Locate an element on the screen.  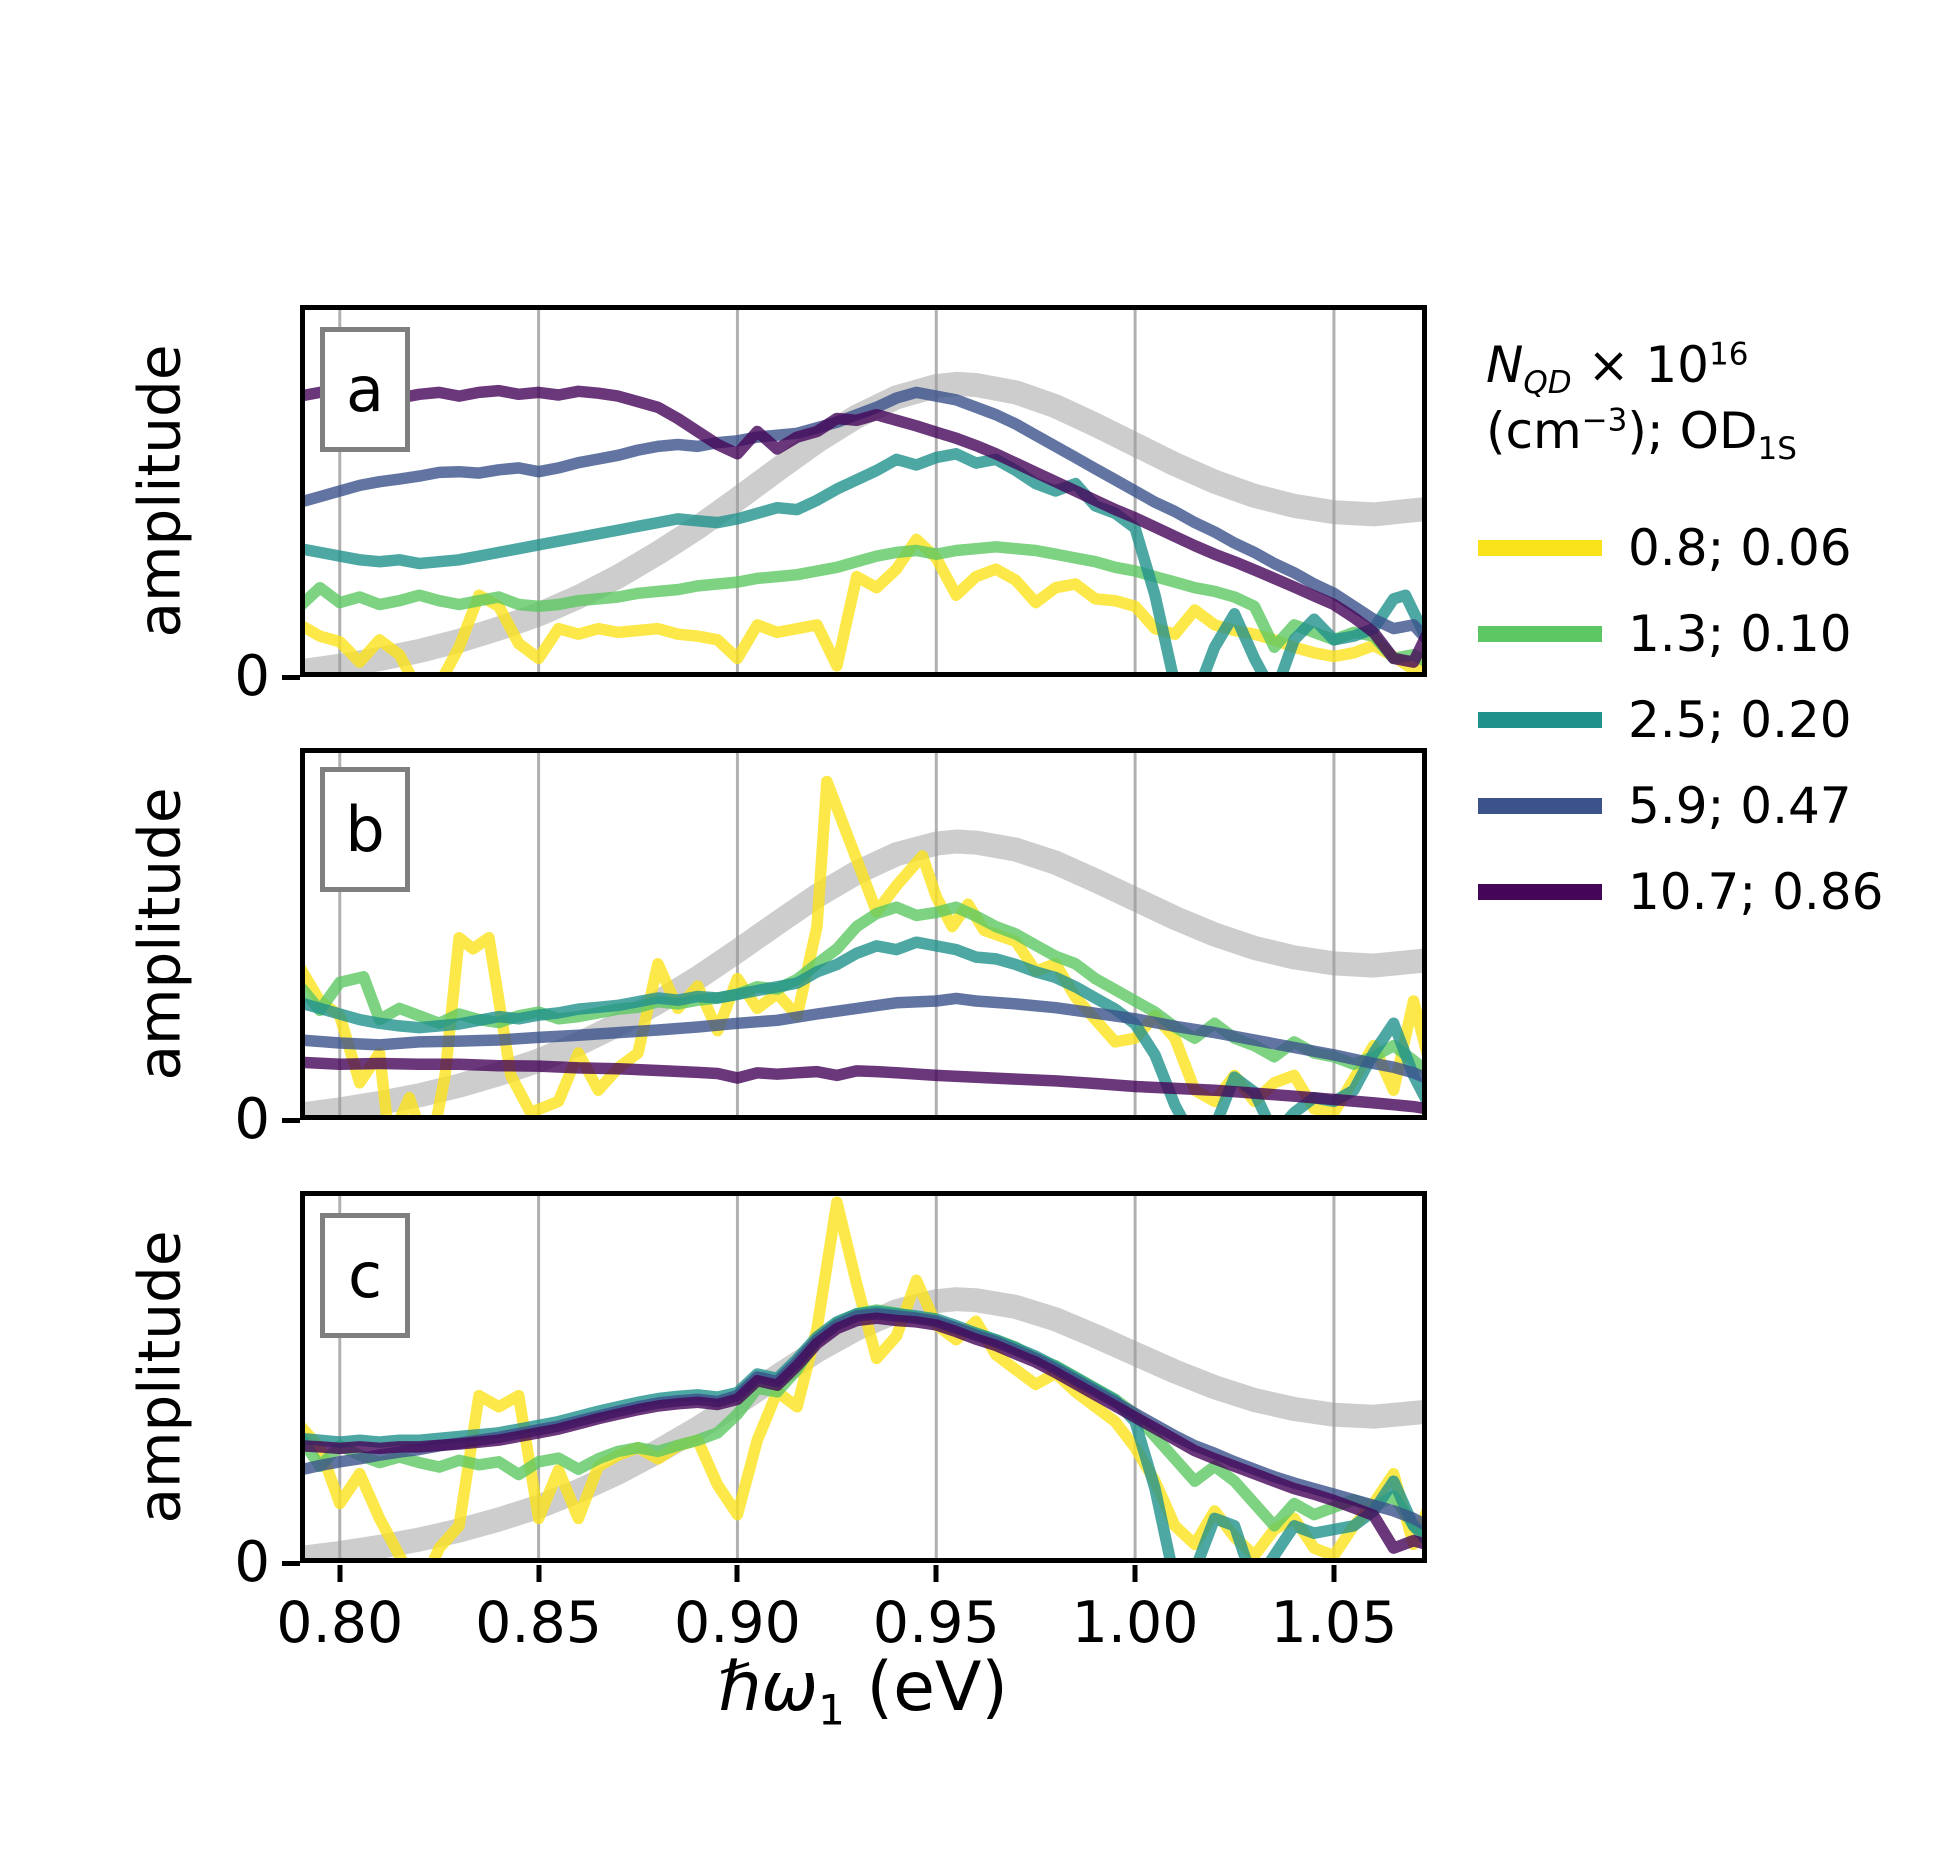
legend-title: NQD × 1016 (cm−3); OD1S is located at coordinates (1713, 401).